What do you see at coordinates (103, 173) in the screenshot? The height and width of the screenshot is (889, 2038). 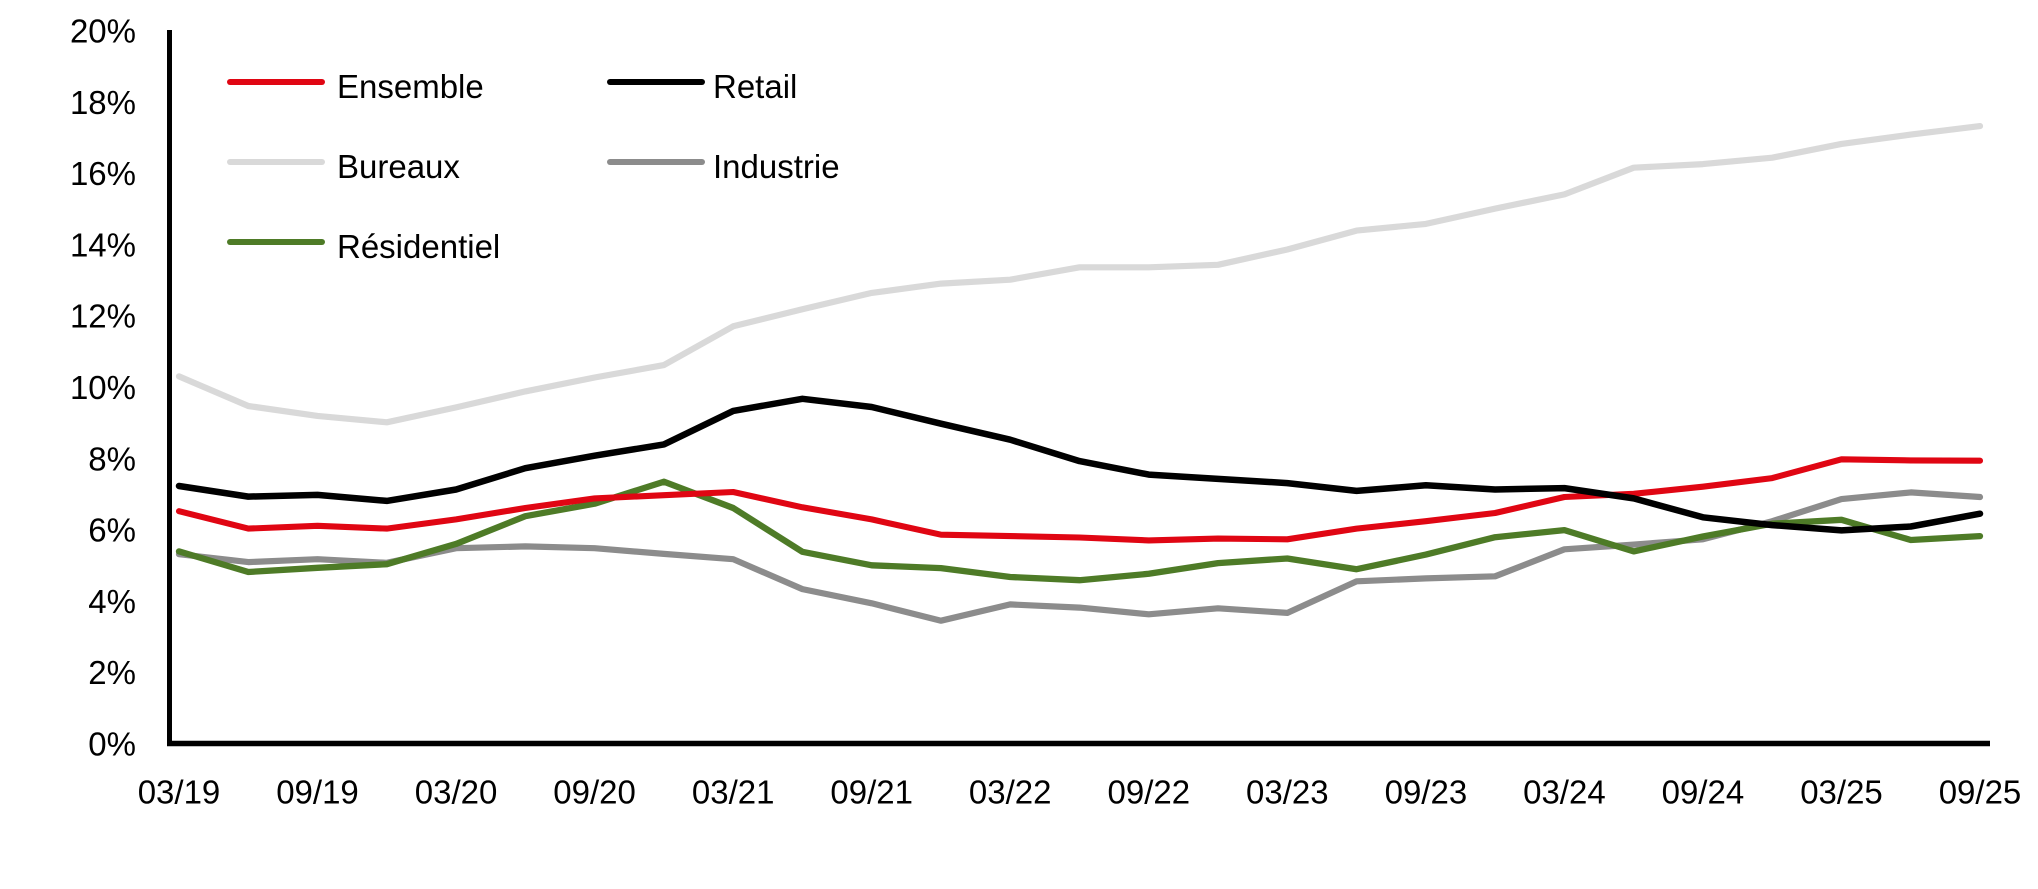 I see `svg-text: 16%` at bounding box center [103, 173].